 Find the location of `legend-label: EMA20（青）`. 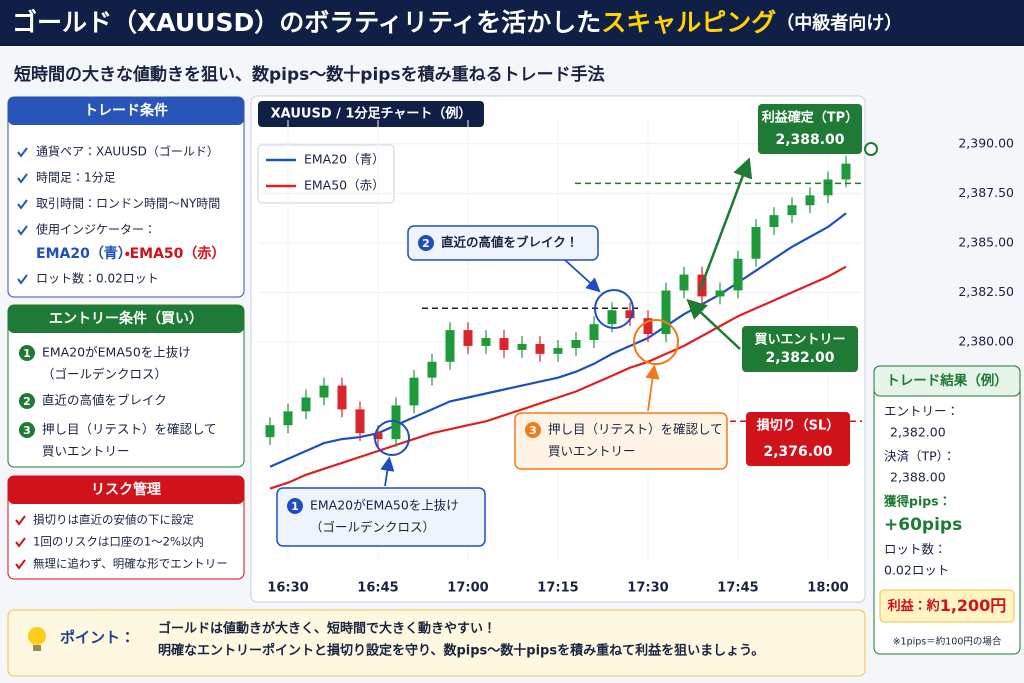

legend-label: EMA20（青） is located at coordinates (344, 159).